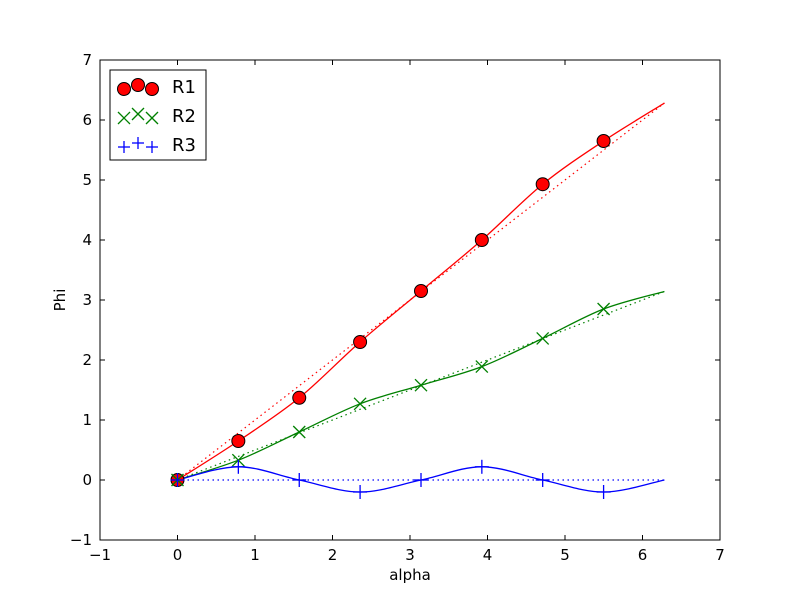 Image resolution: width=800 pixels, height=600 pixels. Describe the element at coordinates (720, 555) in the screenshot. I see `x-tick-label: 7` at that location.